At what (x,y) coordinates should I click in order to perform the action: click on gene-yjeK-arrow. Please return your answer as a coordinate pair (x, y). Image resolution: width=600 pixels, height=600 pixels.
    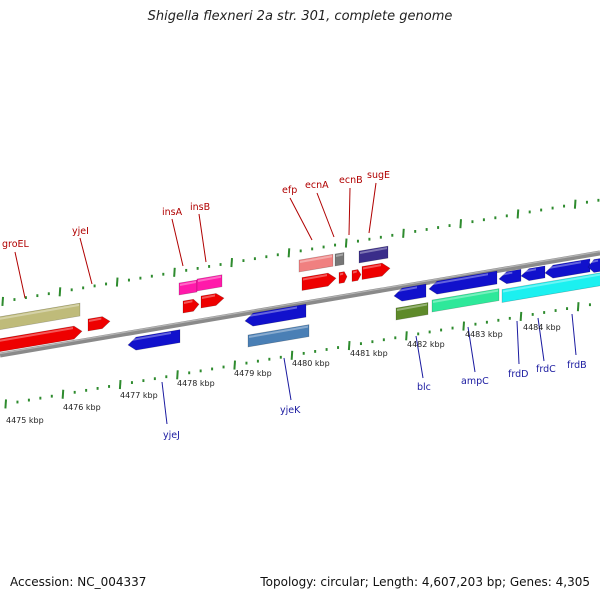
    Looking at the image, I should click on (275, 315).